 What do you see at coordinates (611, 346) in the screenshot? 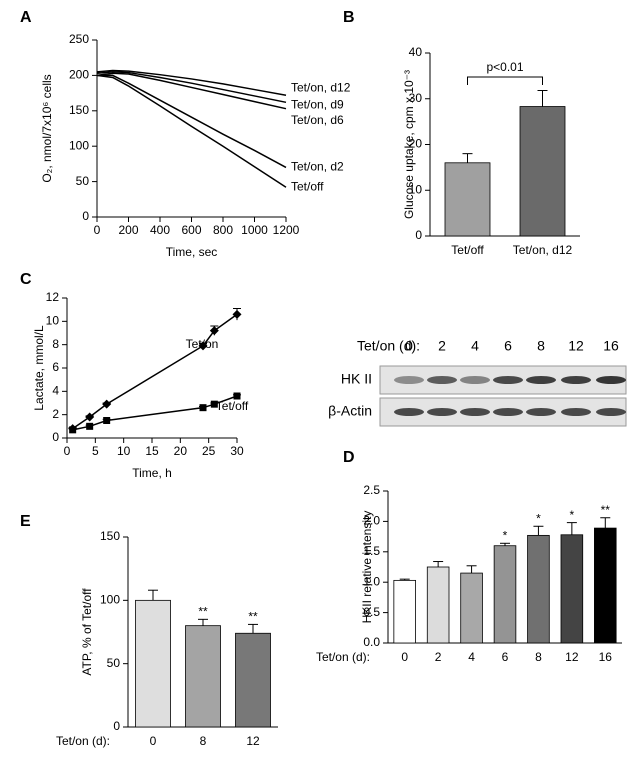
I see `blot-lane: 16` at bounding box center [611, 346].